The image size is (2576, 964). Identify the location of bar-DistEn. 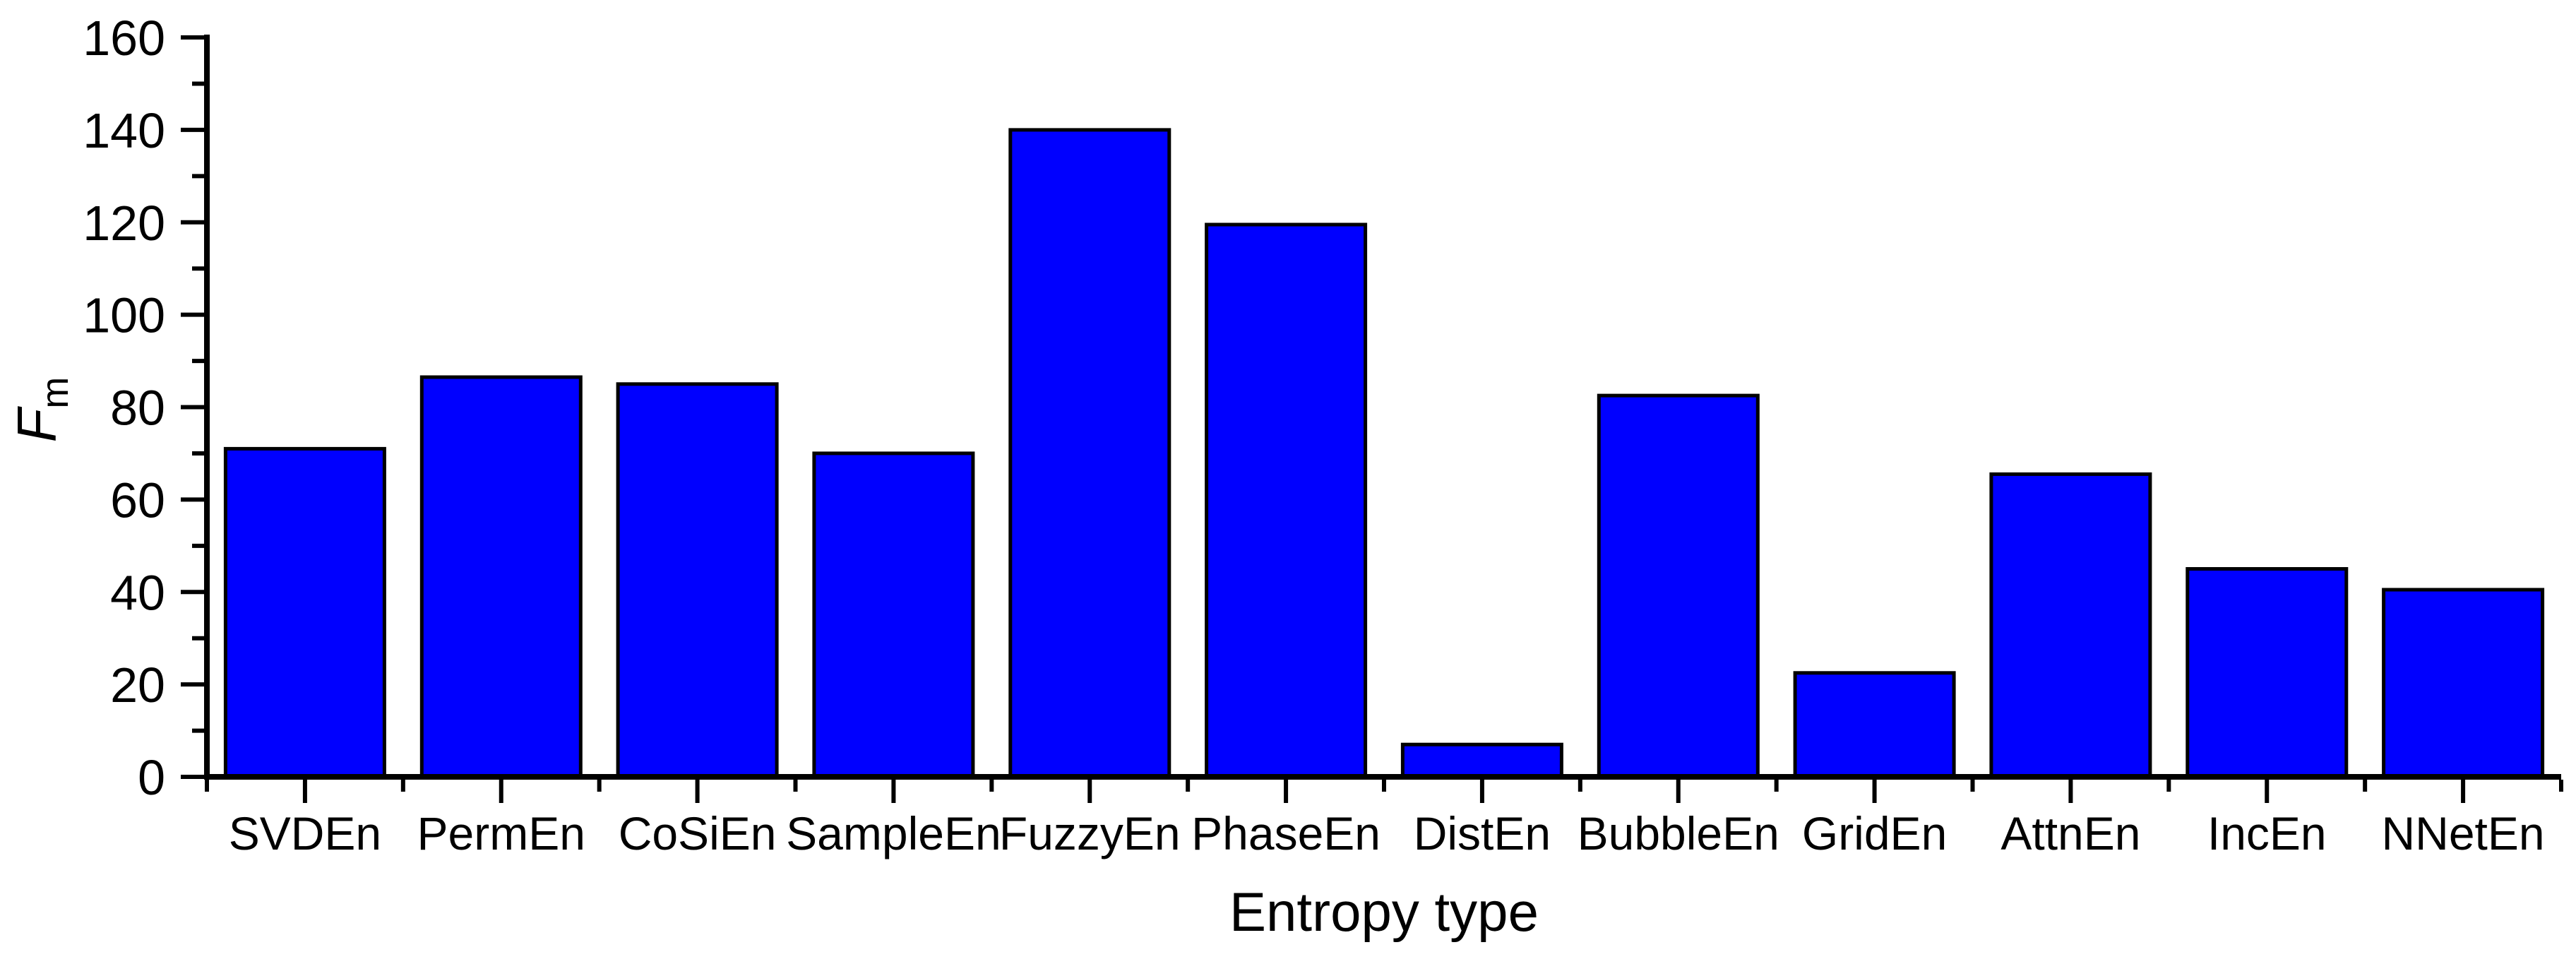
(1481, 761).